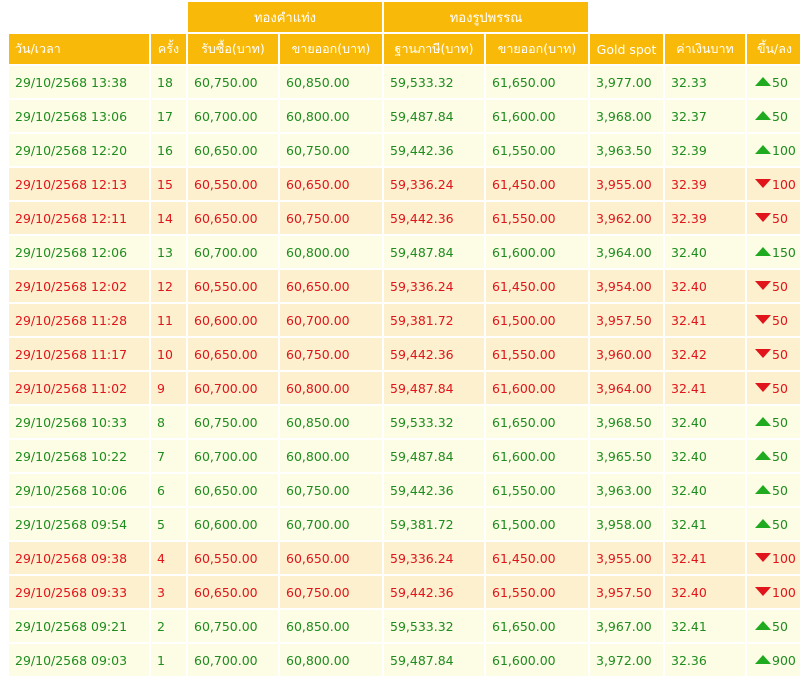 This screenshot has width=800, height=678. Describe the element at coordinates (168, 150) in the screenshot. I see `round-cell: 16` at that location.